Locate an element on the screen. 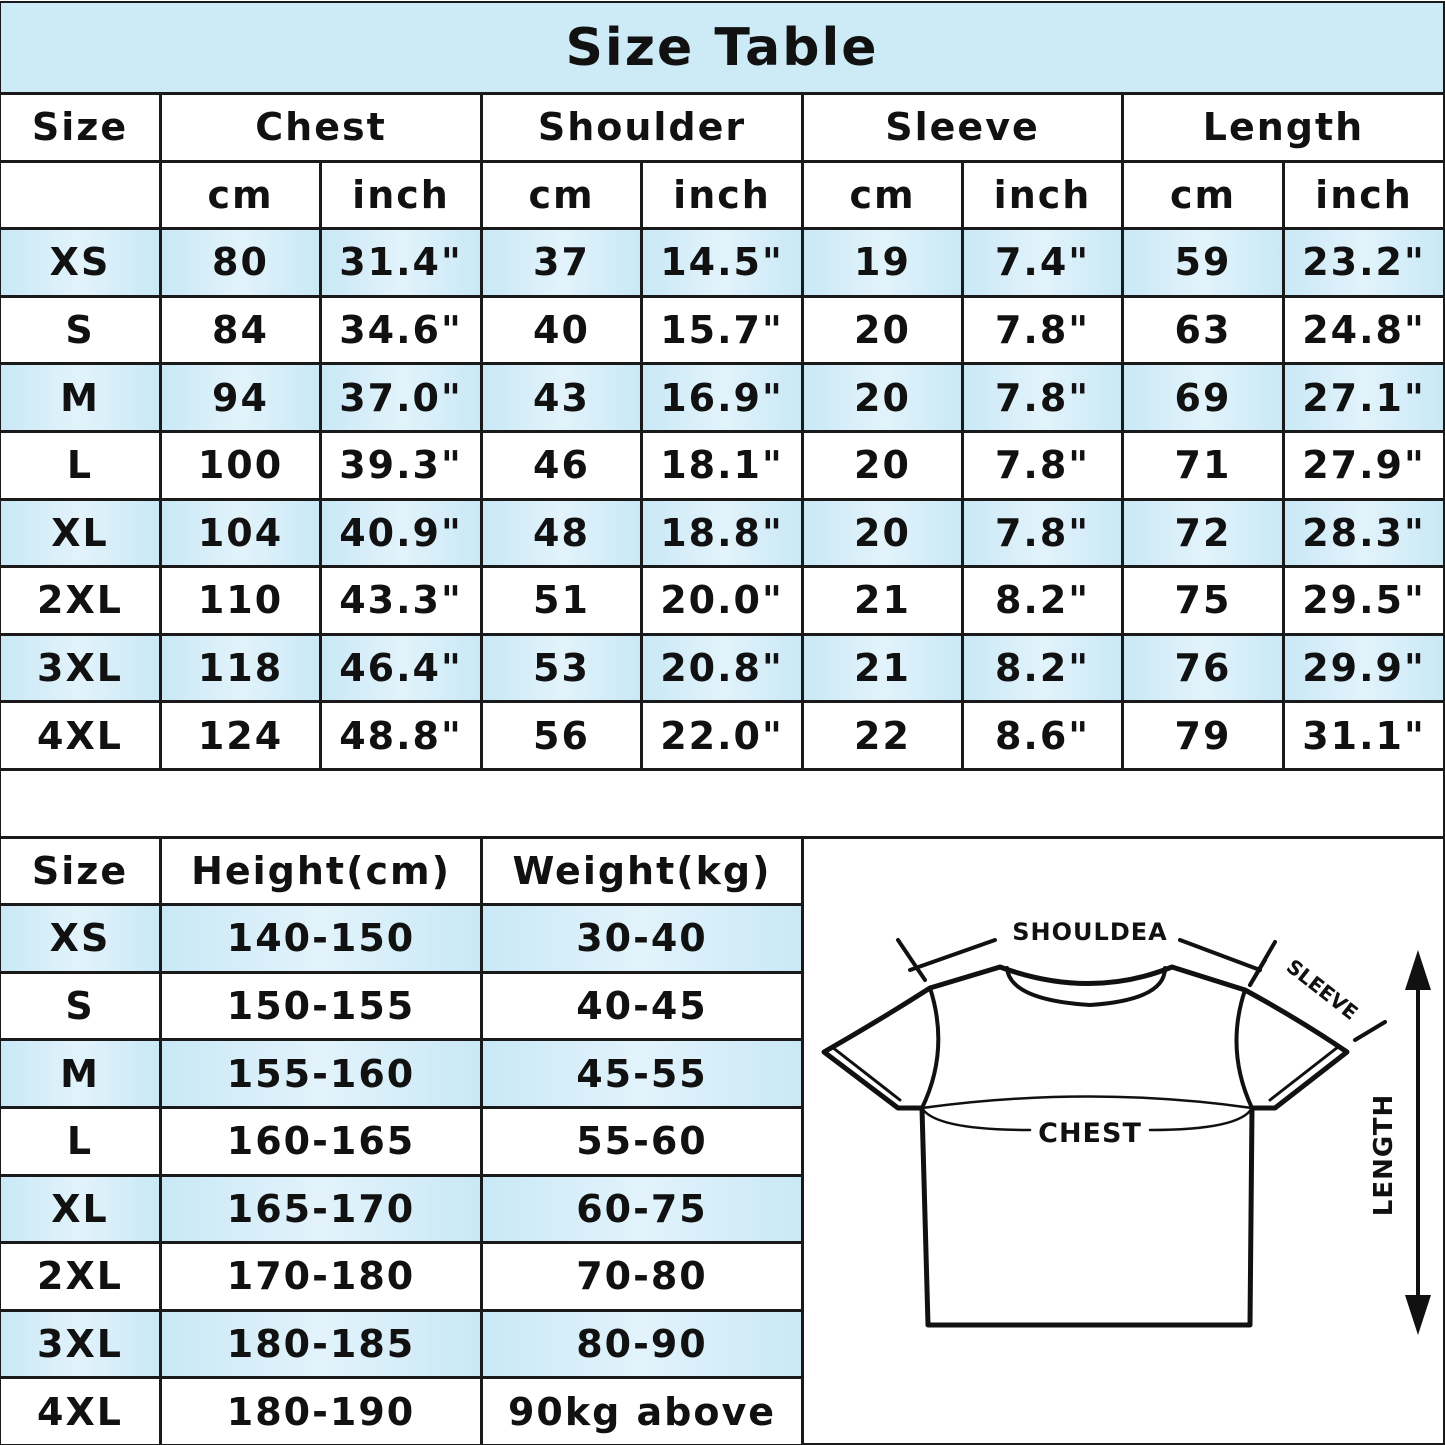 This screenshot has width=1445, height=1445. tshirt-measurement-diagram: SHOULDEA SLEEVE CHEST LENGTH is located at coordinates (1126, 1126).